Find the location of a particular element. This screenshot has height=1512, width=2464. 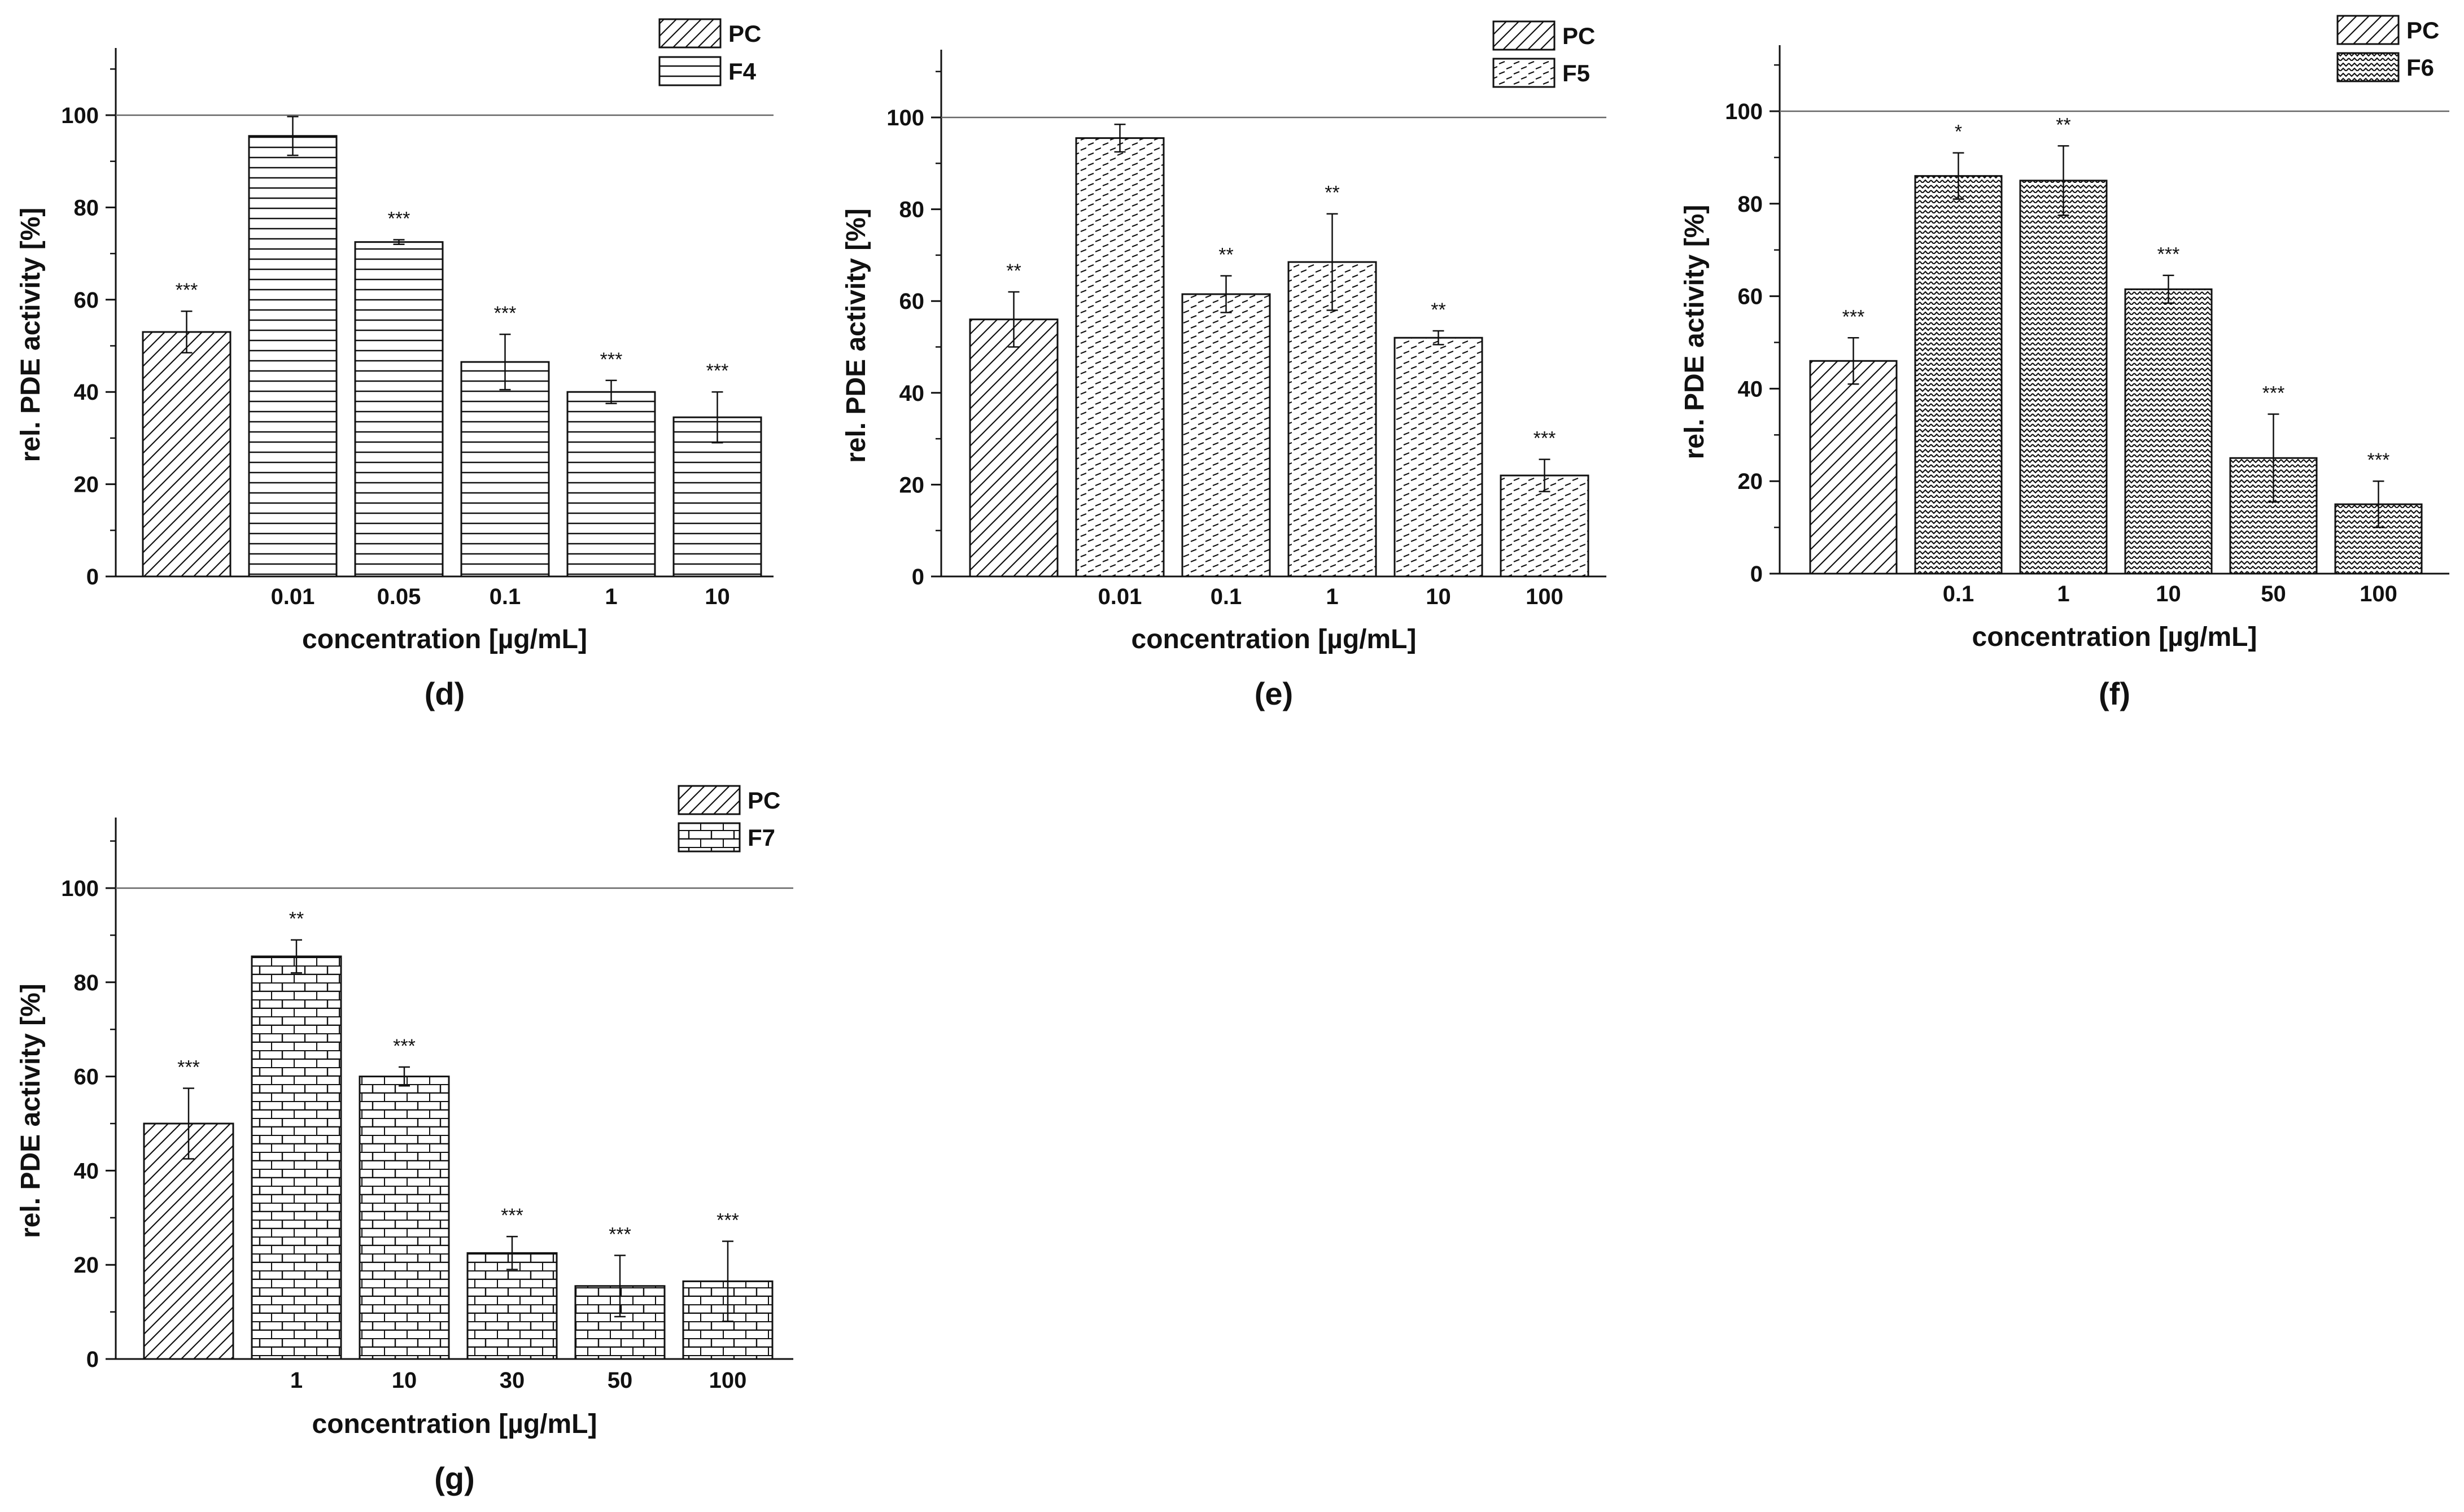

bar-0.01 is located at coordinates (293, 356).